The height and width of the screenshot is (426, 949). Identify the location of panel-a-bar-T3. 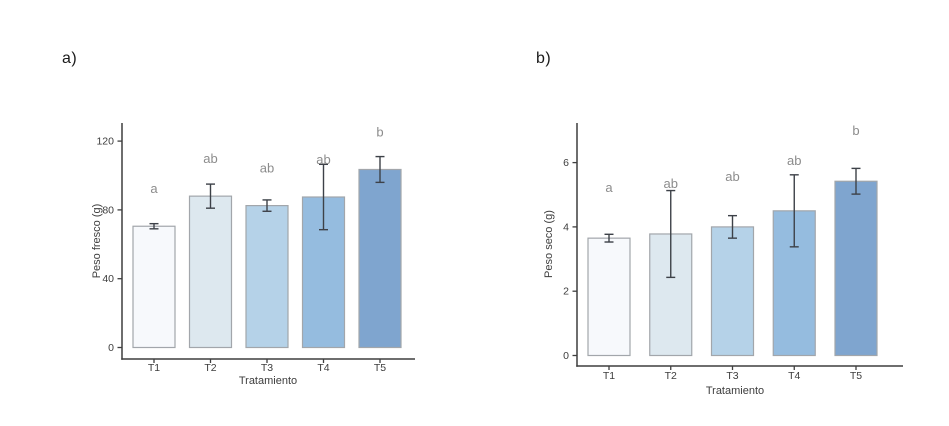
(267, 277).